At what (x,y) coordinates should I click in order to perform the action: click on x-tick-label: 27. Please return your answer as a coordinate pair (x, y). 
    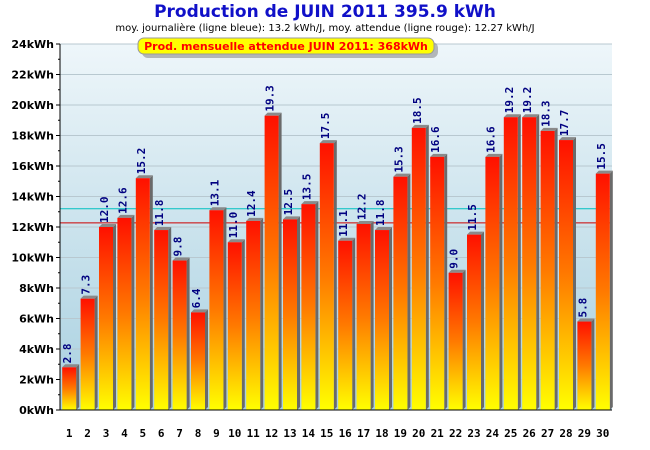
    Looking at the image, I should click on (547, 433).